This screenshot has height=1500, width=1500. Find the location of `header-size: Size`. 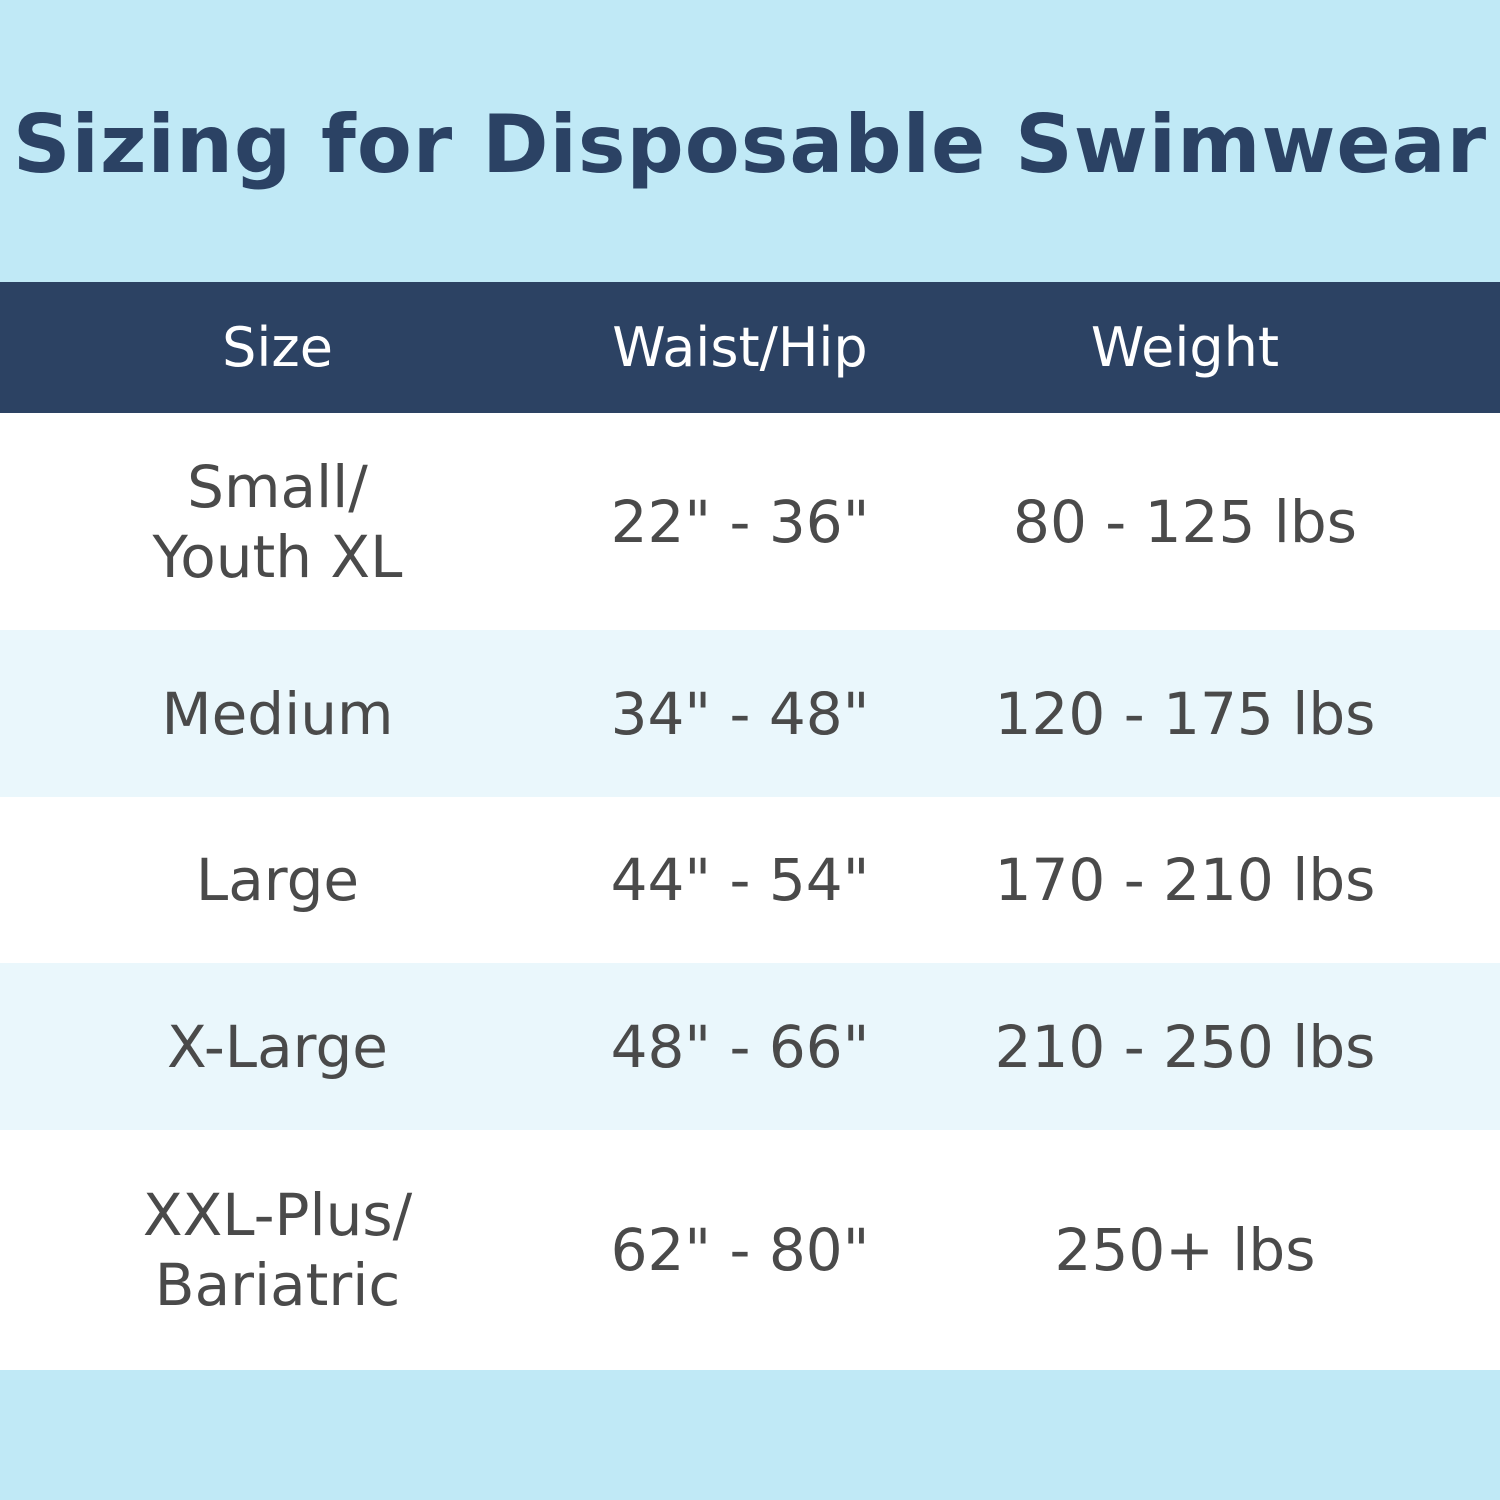

header-size: Size is located at coordinates (277, 347).